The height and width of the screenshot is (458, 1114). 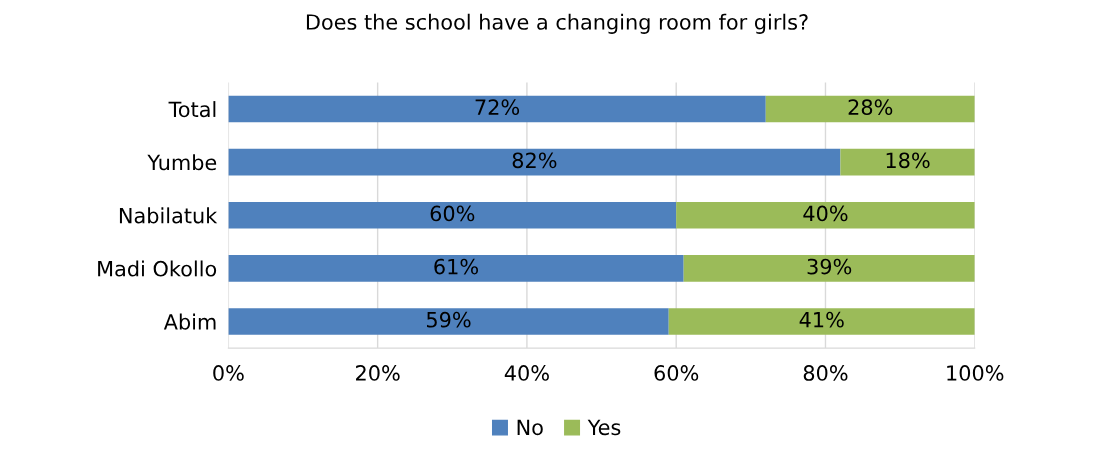 I want to click on y-tick-label: Madi Okollo, so click(x=157, y=268).